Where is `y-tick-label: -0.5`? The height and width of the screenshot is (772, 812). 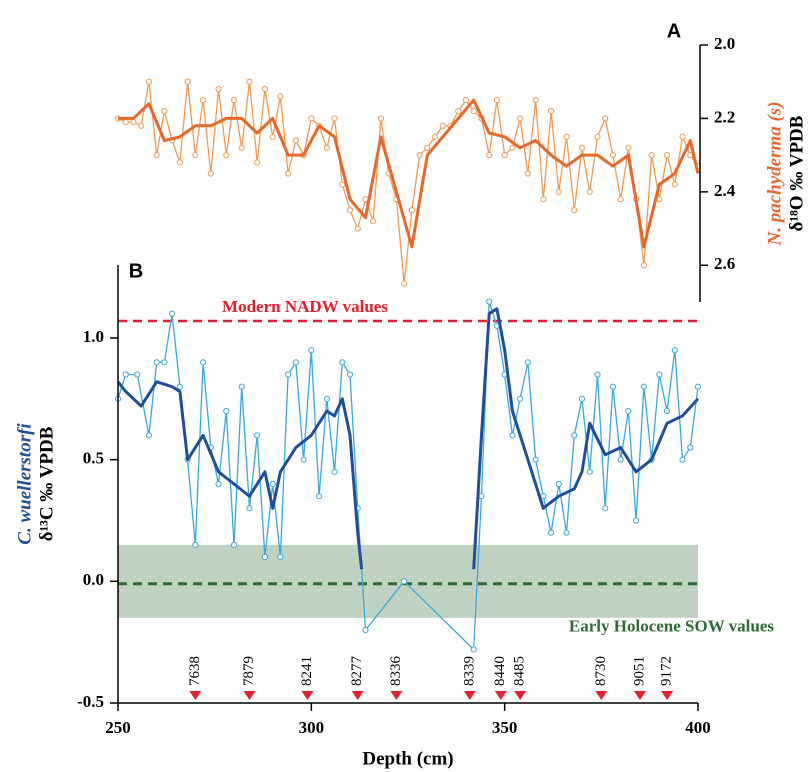 y-tick-label: -0.5 is located at coordinates (90, 701).